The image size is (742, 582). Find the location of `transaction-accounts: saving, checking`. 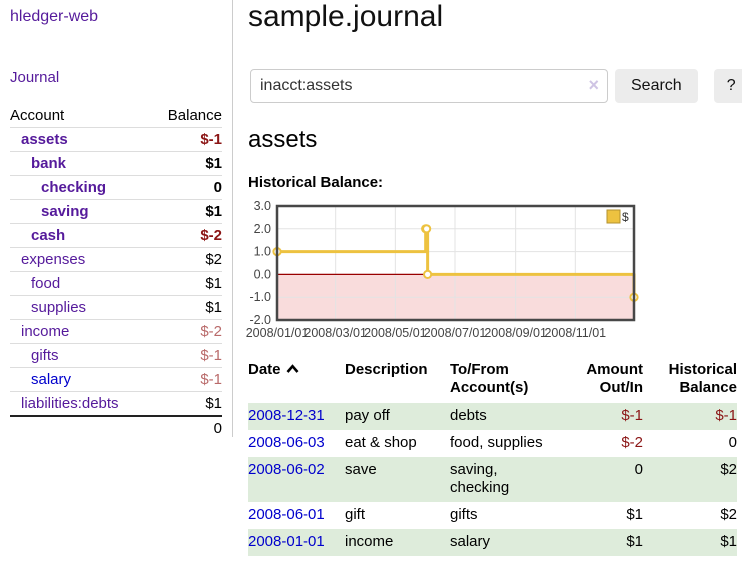

transaction-accounts: saving, checking is located at coordinates (507, 479).